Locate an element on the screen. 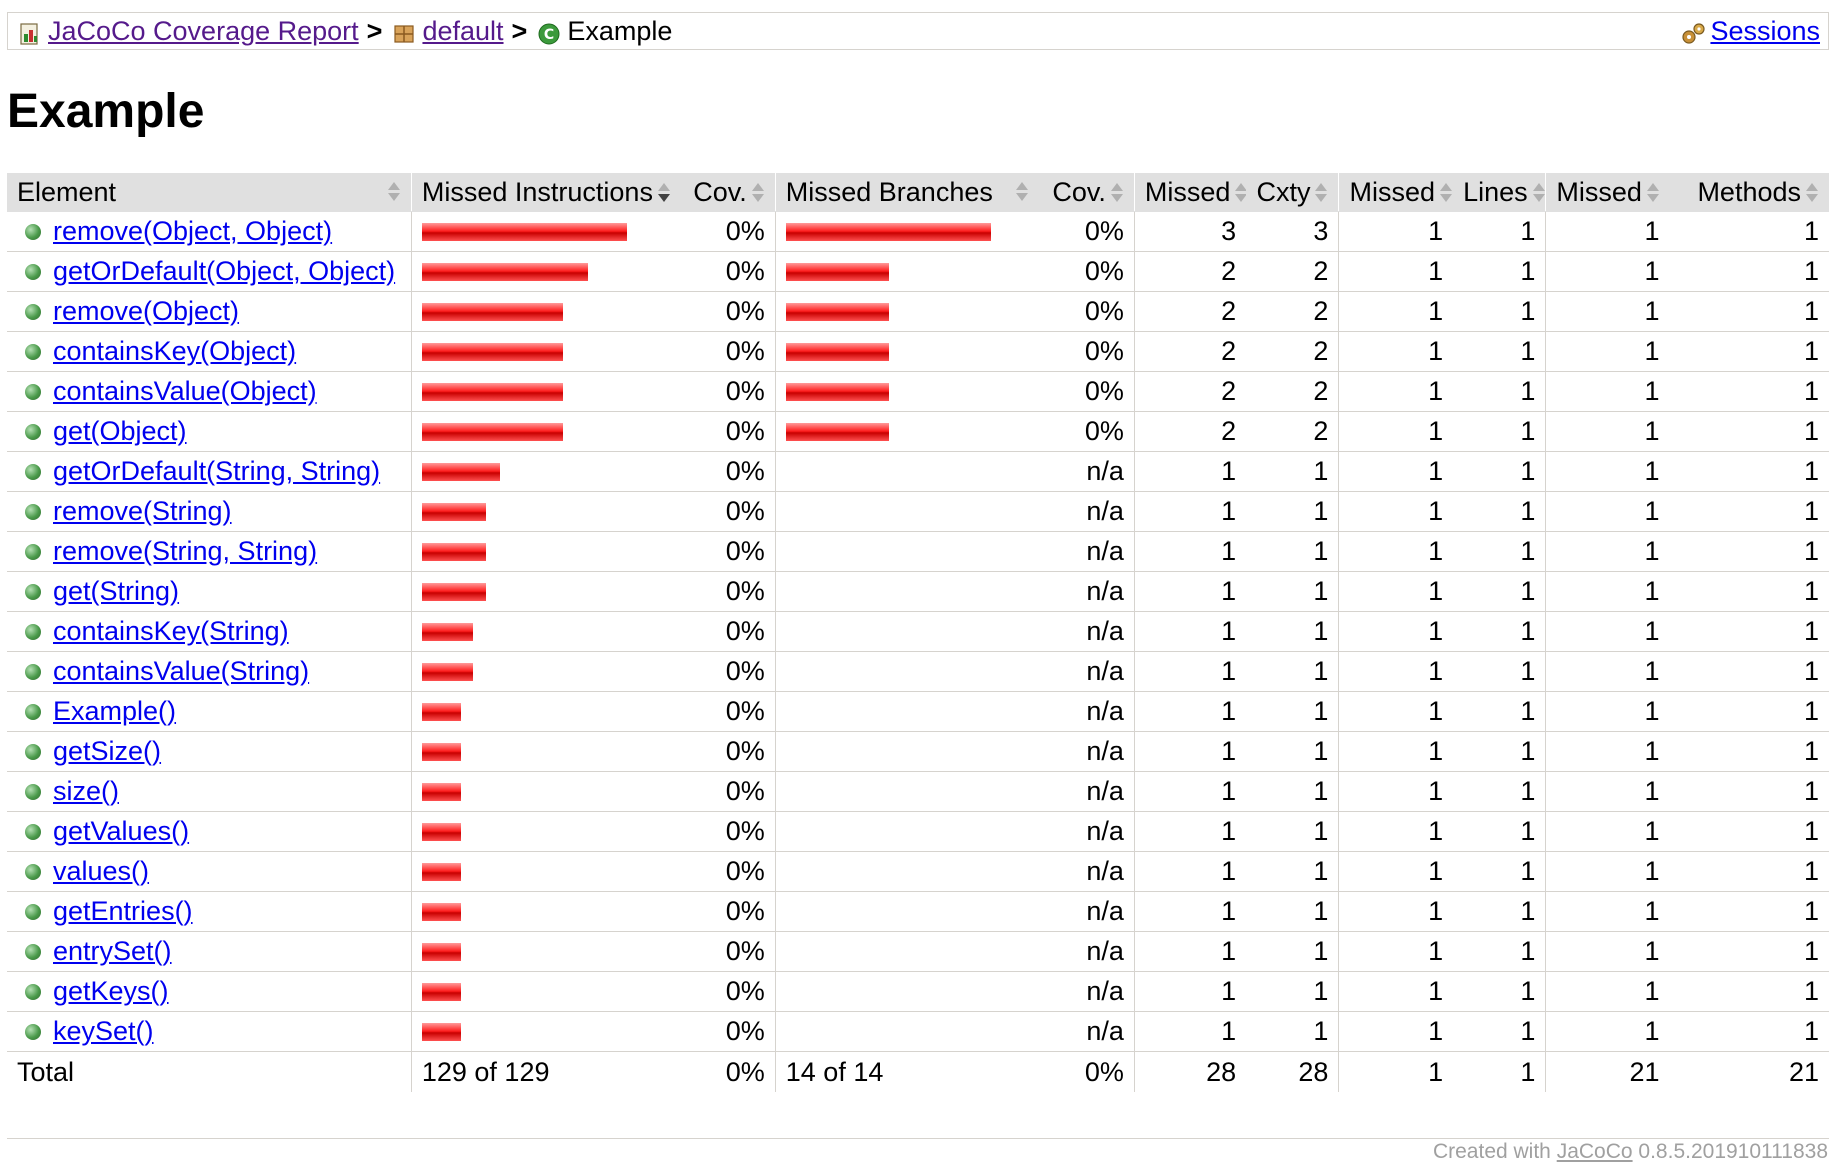 This screenshot has width=1834, height=1164. method-link: containsKey(Object) is located at coordinates (175, 351).